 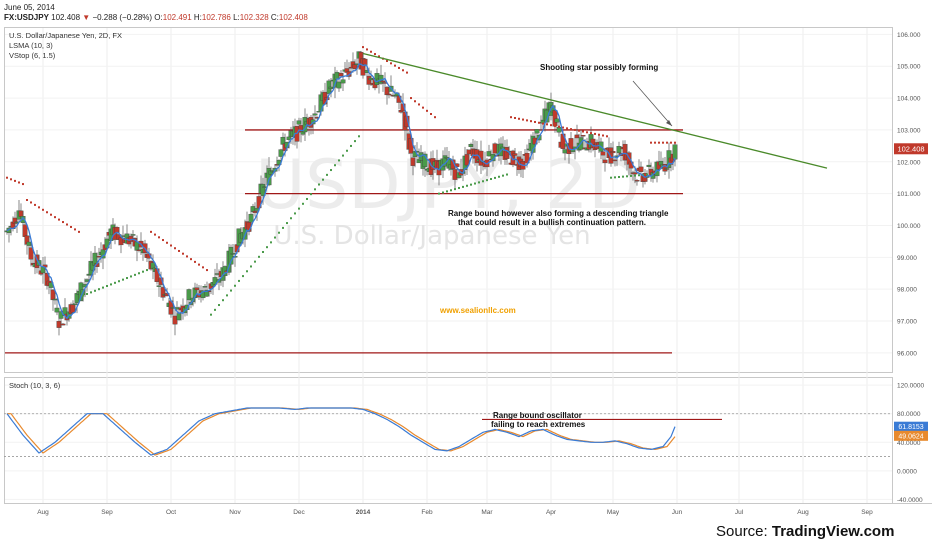 I want to click on oscillator-note-line1: Range bound oscillator, so click(x=537, y=415).